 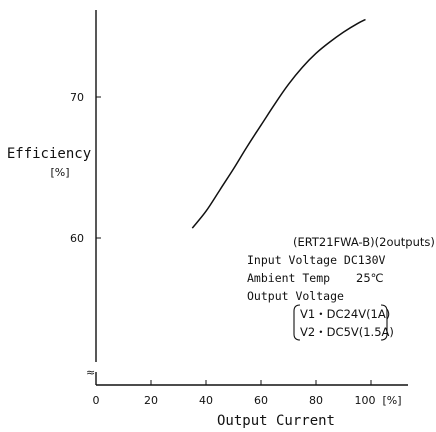 I want to click on x-axis-title: Output Current, so click(x=276, y=421).